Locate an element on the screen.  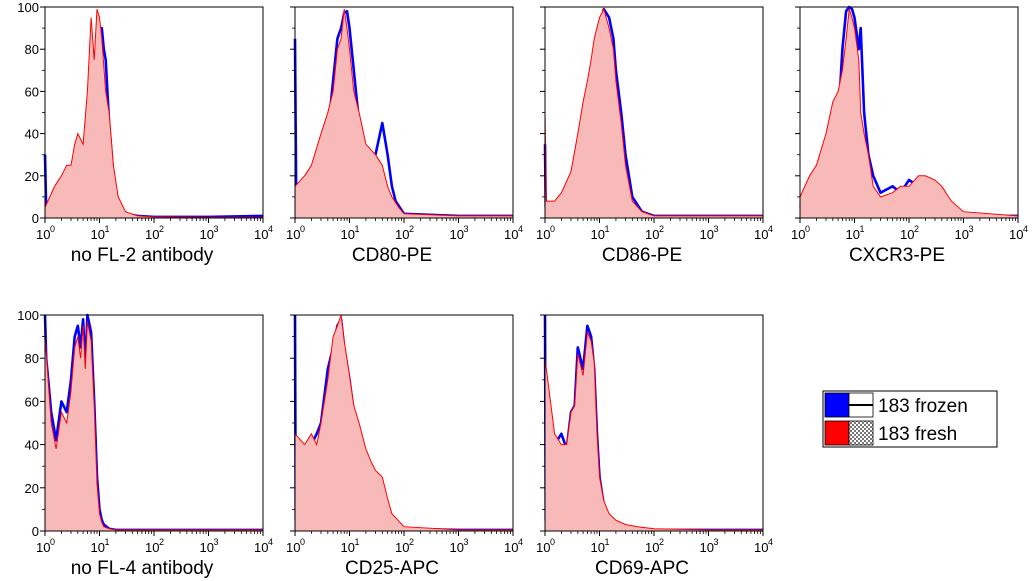
legend-label-frozen: 183 frozen is located at coordinates (923, 406).